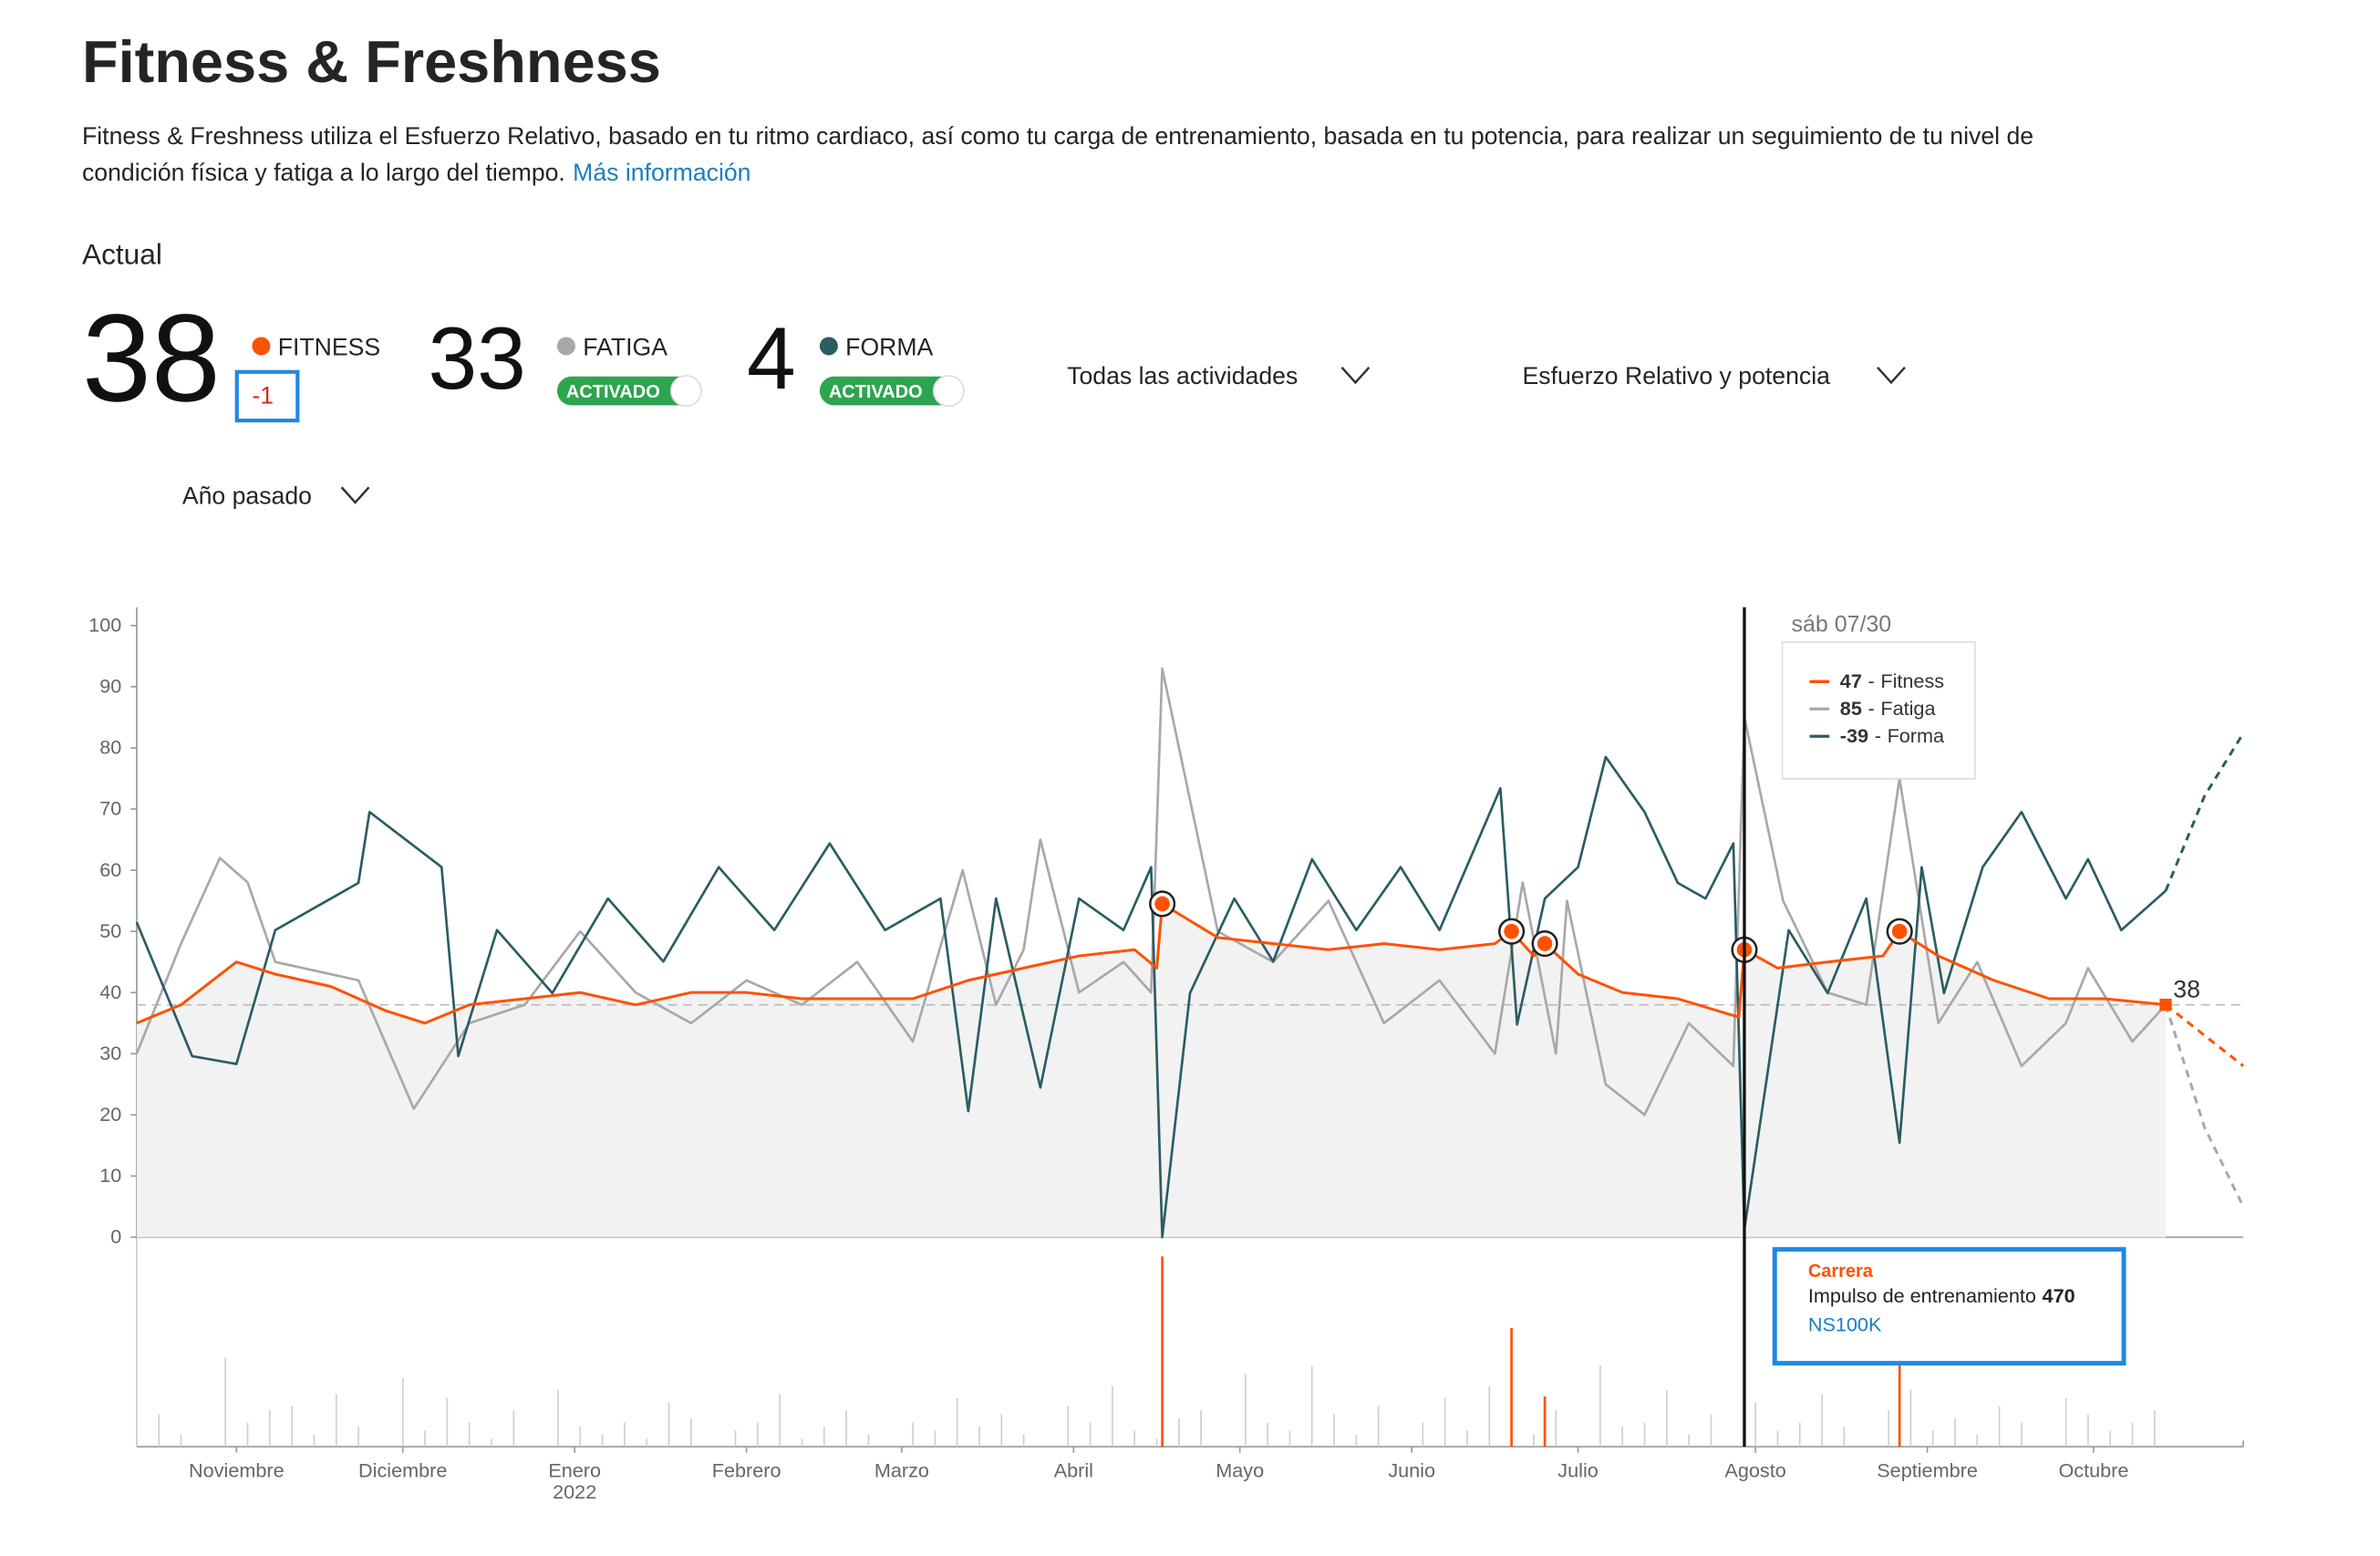 This screenshot has width=2380, height=1556. I want to click on legend-entry: 47- Fitness, so click(1892, 680).